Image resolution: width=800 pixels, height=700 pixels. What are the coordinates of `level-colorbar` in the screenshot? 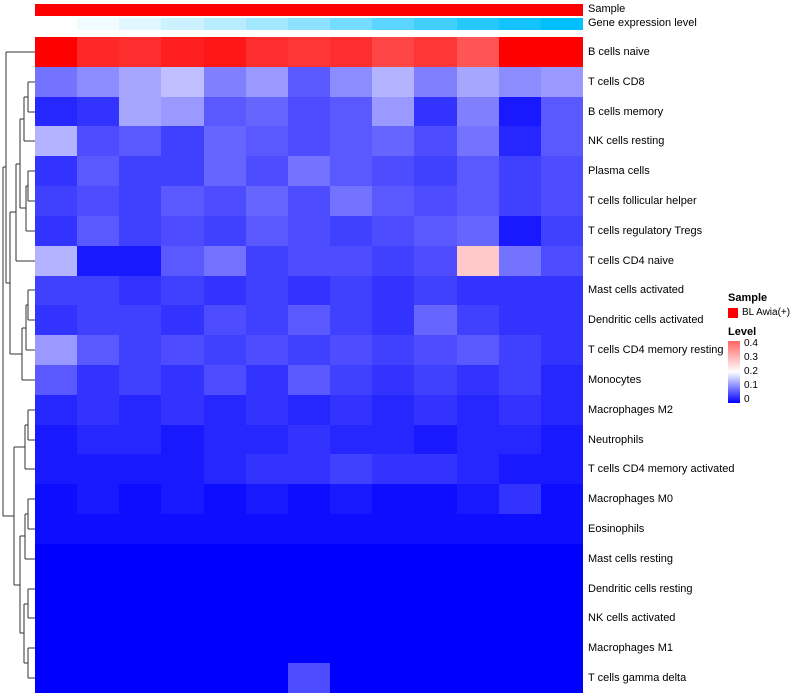 It's located at (734, 372).